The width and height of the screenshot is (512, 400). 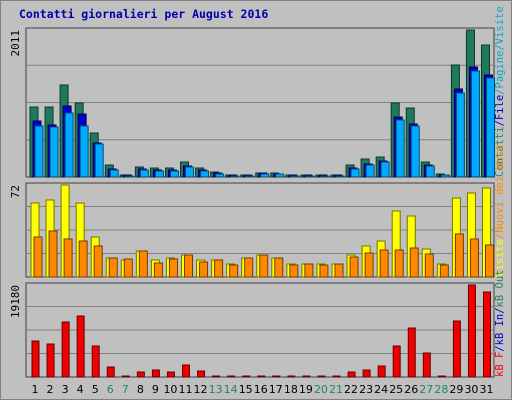 What do you see at coordinates (500, 191) in the screenshot?
I see `legend-nuovi-dei-host: /Nuovi dei Host` at bounding box center [500, 191].